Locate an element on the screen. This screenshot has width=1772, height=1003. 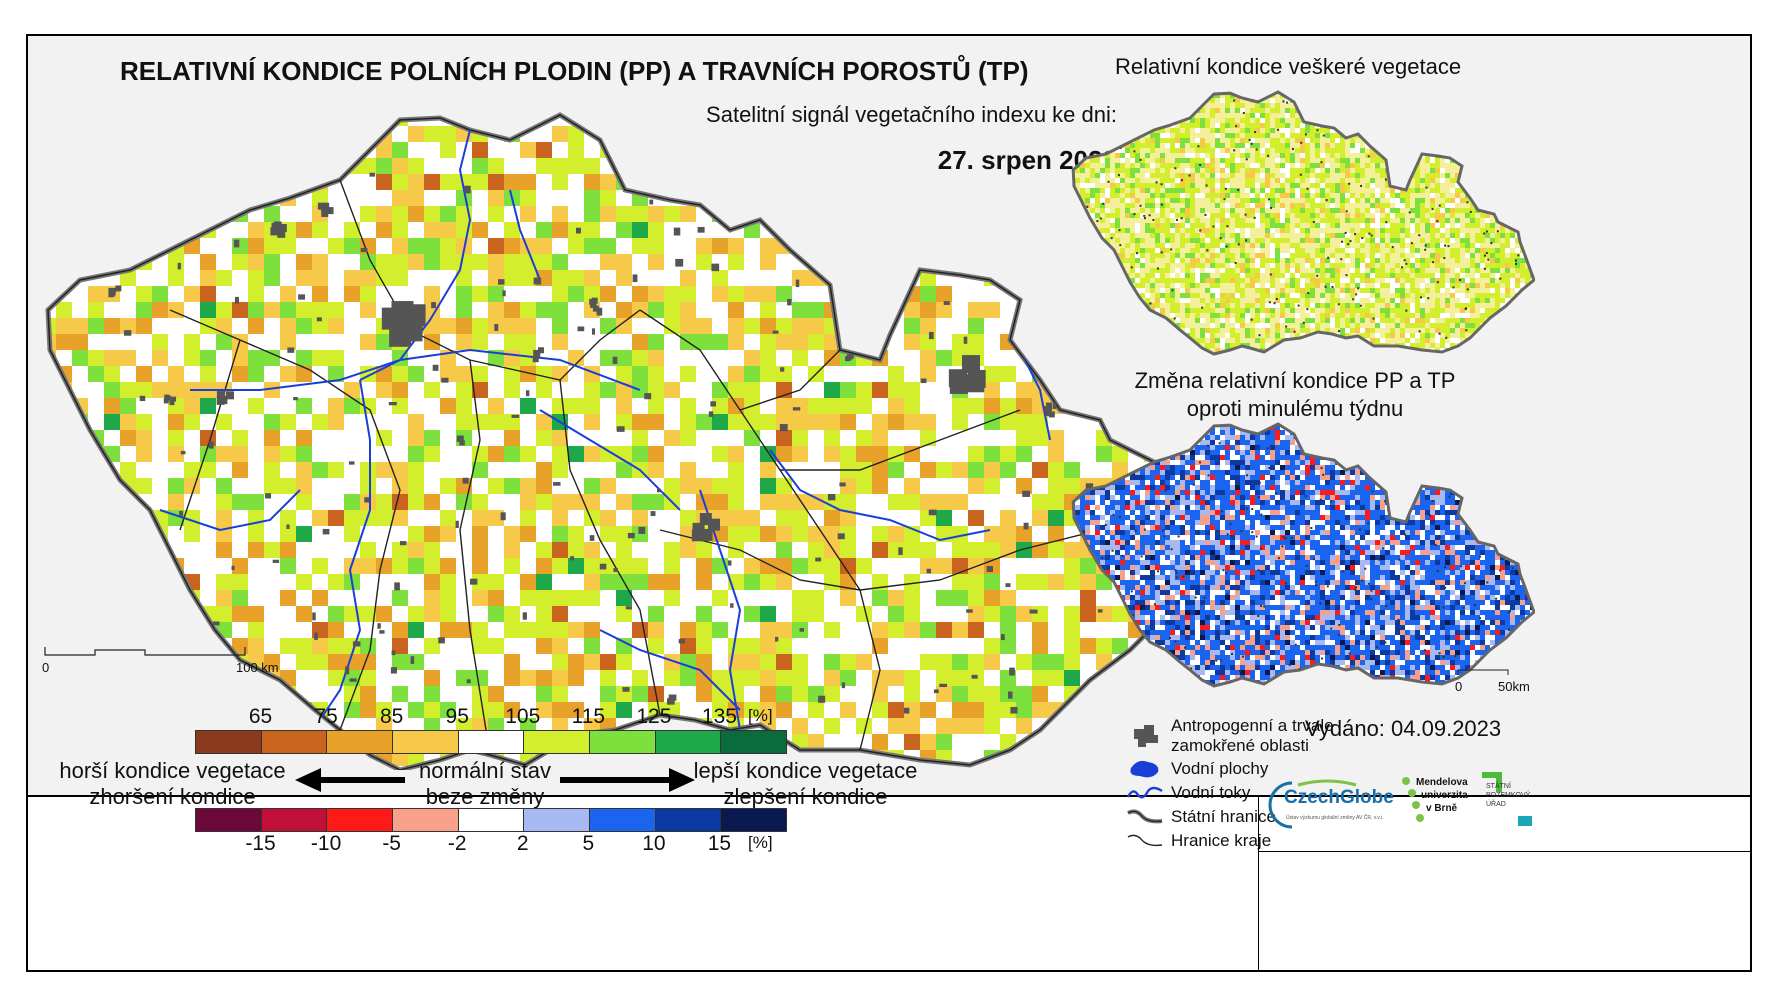
right-arrow-icon is located at coordinates (627, 780).